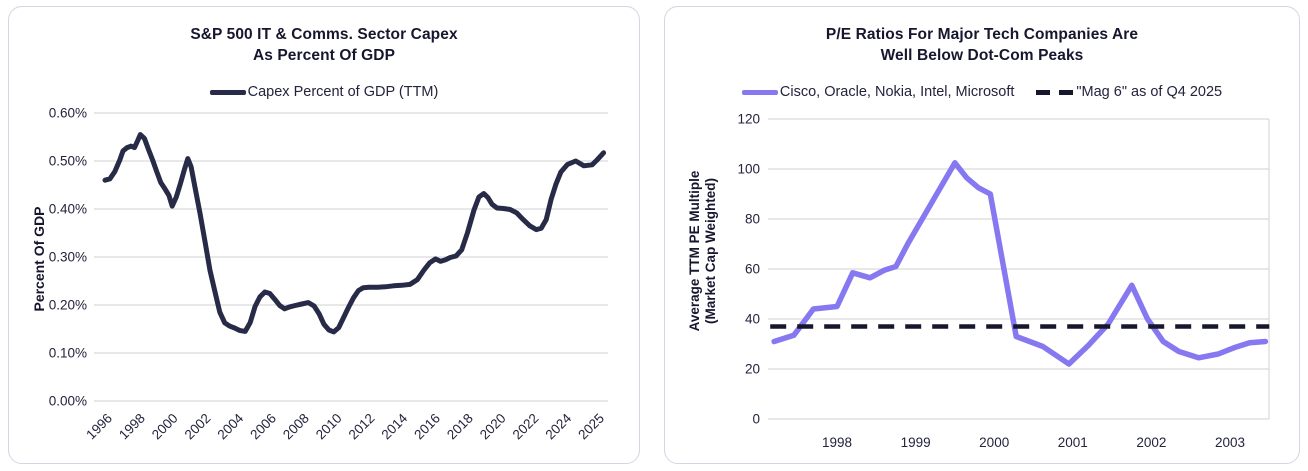 This screenshot has width=1308, height=471. I want to click on x-tick-label: 1996, so click(99, 427).